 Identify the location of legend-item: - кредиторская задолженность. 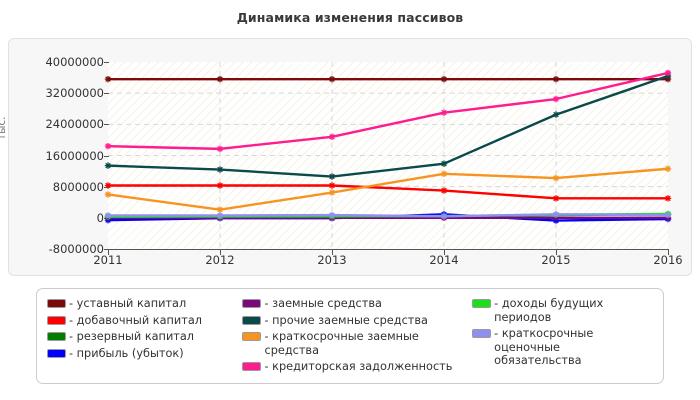
(357, 367).